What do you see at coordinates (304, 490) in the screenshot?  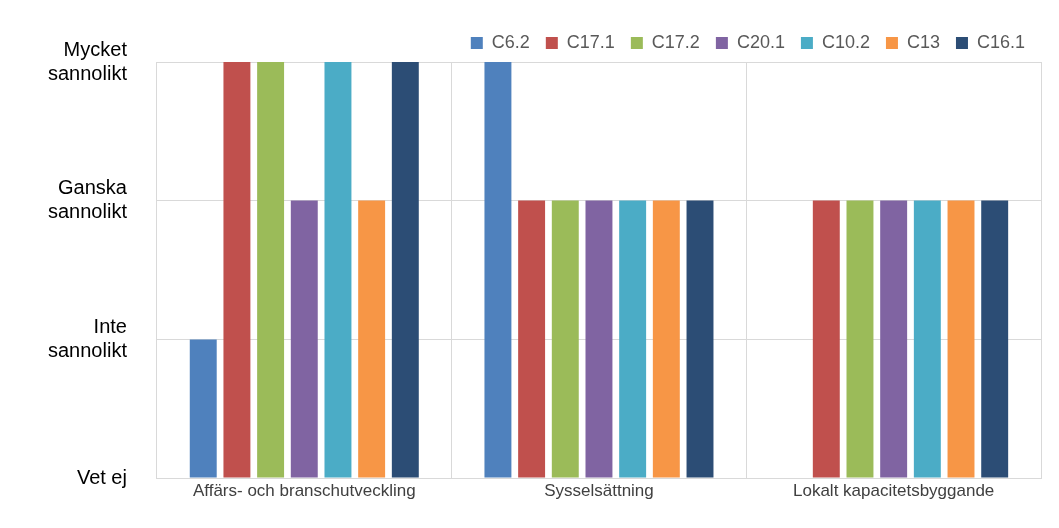 I see `x-tick-label: Affärs- och branschutveckling` at bounding box center [304, 490].